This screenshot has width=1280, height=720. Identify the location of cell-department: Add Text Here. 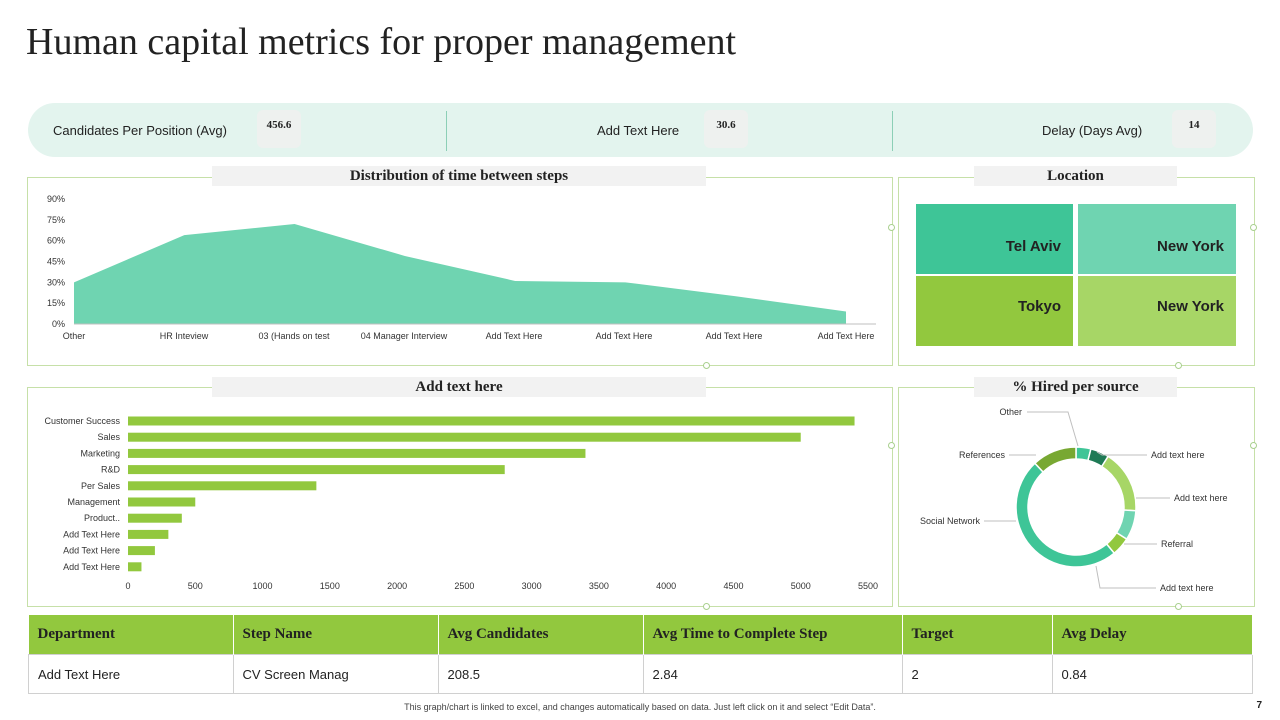
(131, 674).